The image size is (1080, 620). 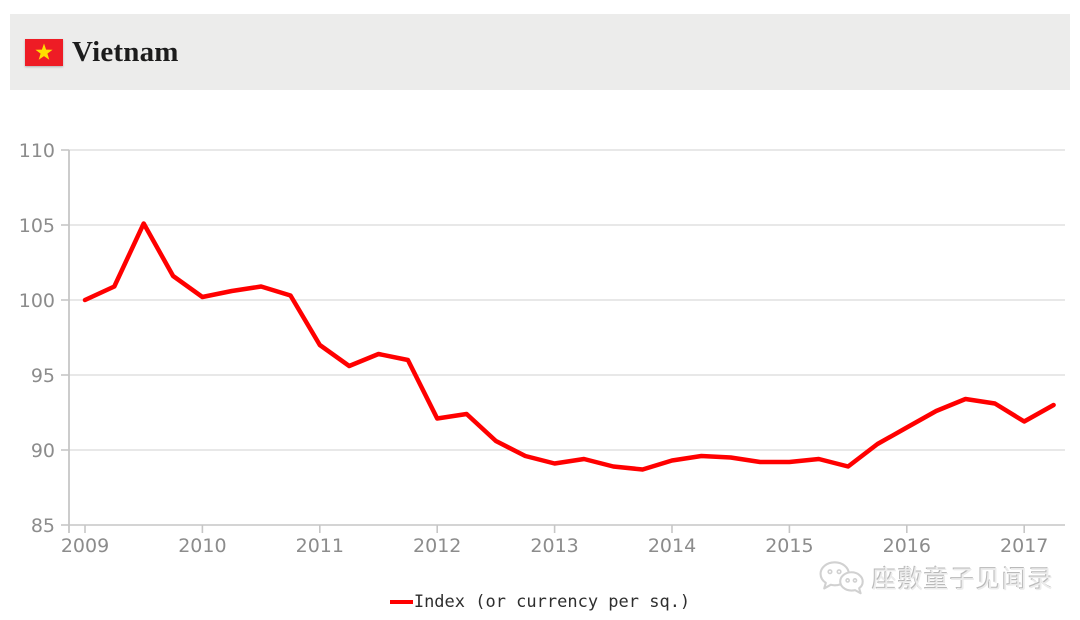 What do you see at coordinates (552, 602) in the screenshot?
I see `legend-label: Index (or currency per sq.)` at bounding box center [552, 602].